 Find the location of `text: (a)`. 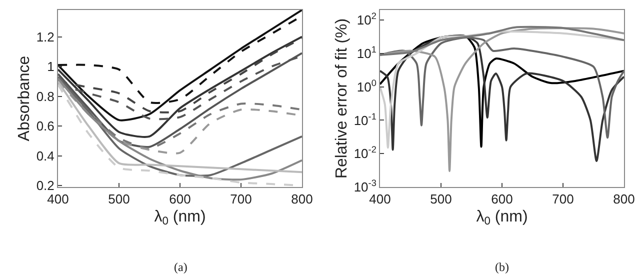

text: (a) is located at coordinates (181, 267).